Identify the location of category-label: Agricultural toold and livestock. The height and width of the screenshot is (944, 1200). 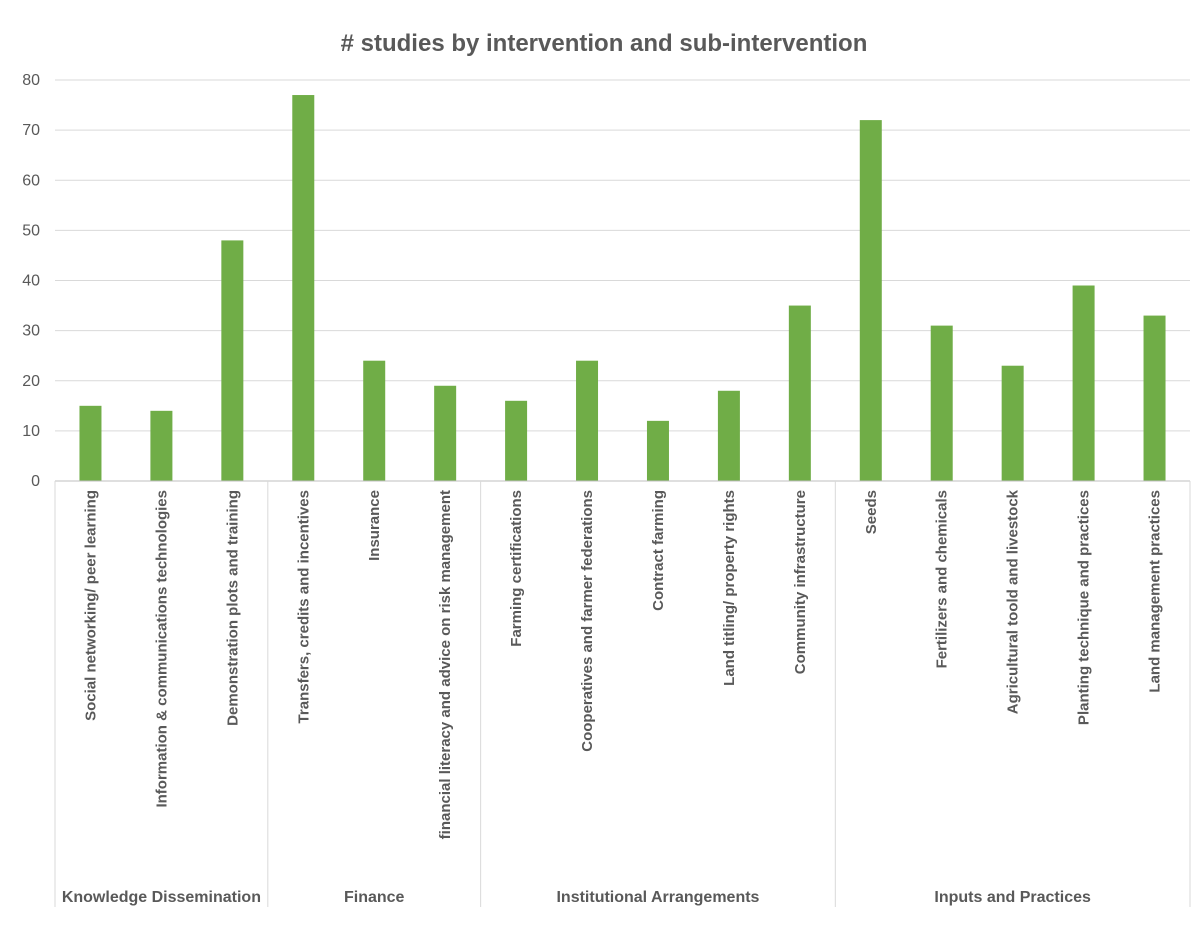
(1013, 601).